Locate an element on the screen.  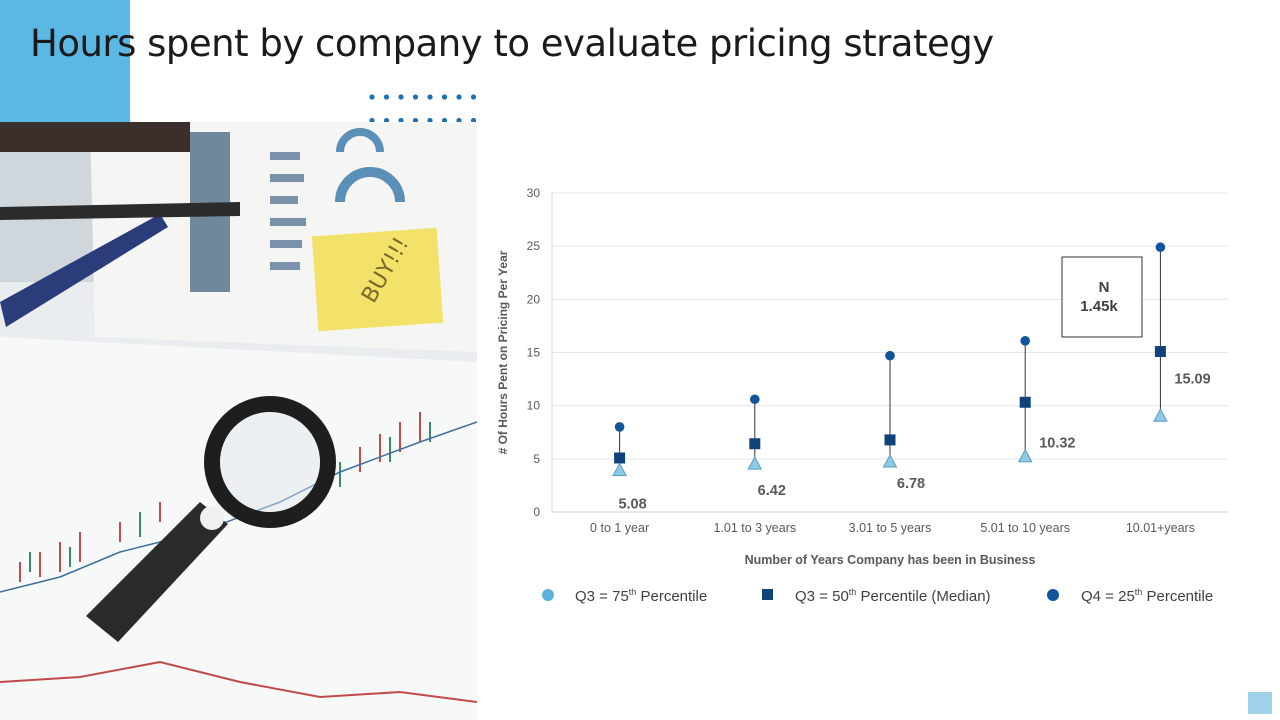
x-tick-label: 5.01 to 10 years is located at coordinates (1025, 528).